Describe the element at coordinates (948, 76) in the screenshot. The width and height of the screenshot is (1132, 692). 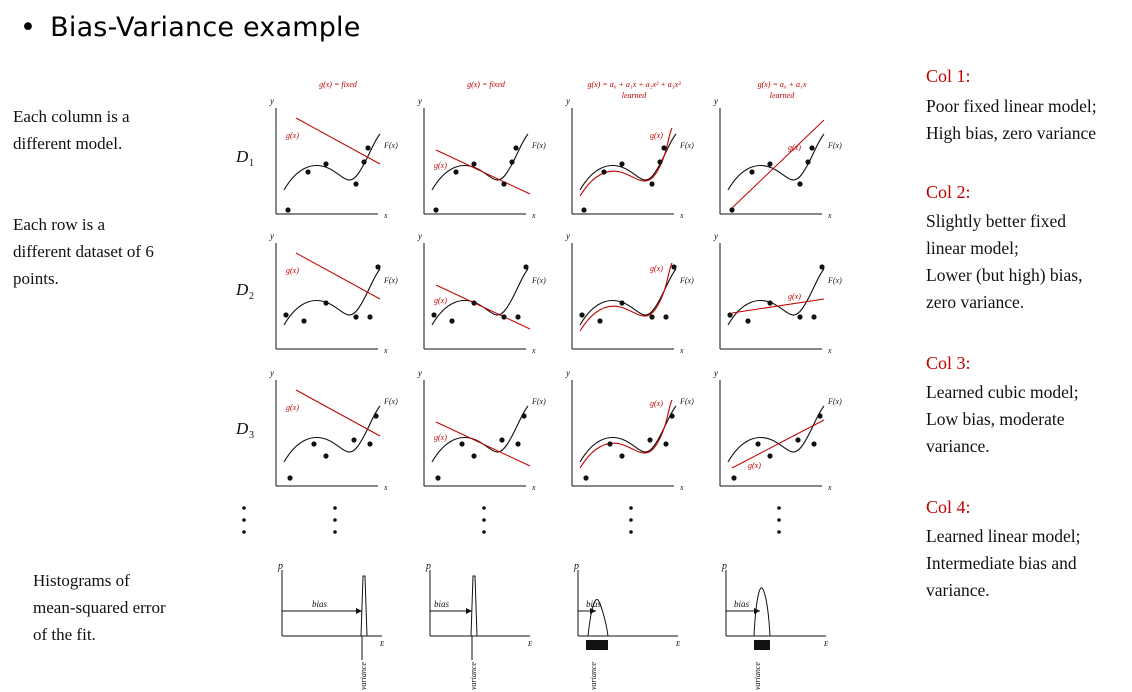
I see `col1-heading: Col 1:` at that location.